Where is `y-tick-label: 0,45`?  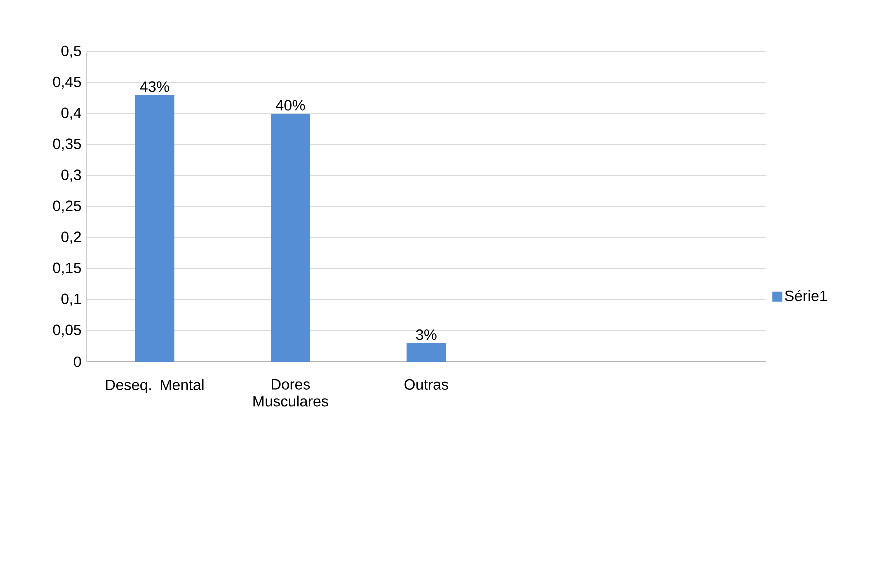
y-tick-label: 0,45 is located at coordinates (67, 83).